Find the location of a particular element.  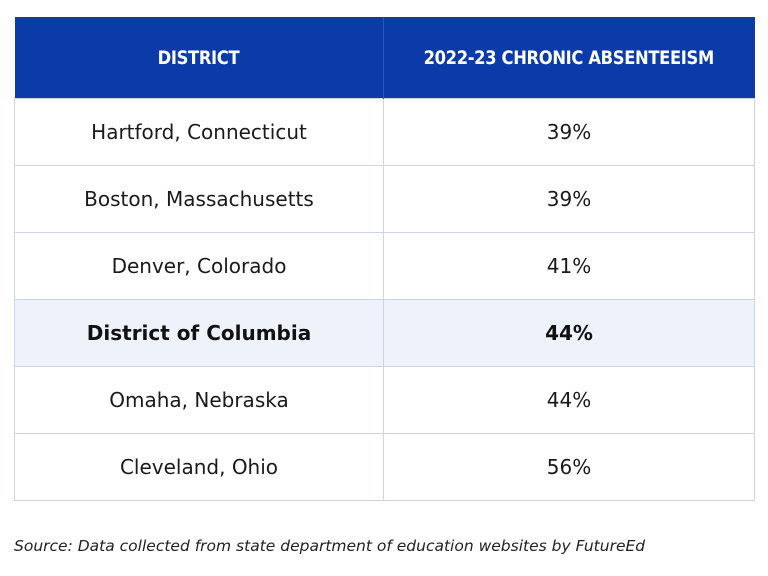

table-row: Hartford, Connecticut 39% is located at coordinates (384, 132).